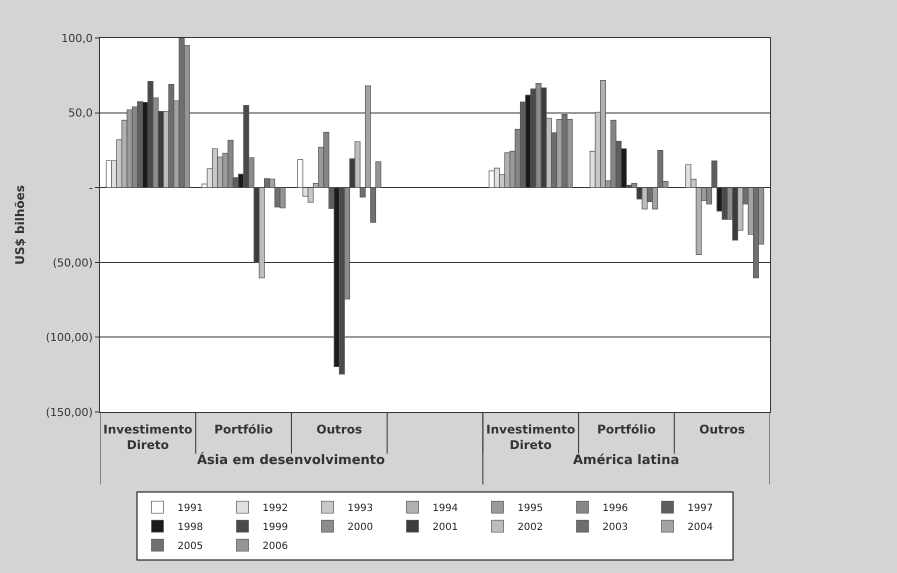 This screenshot has height=573, width=897. Describe the element at coordinates (445, 508) in the screenshot. I see `legend-label: 1994` at that location.